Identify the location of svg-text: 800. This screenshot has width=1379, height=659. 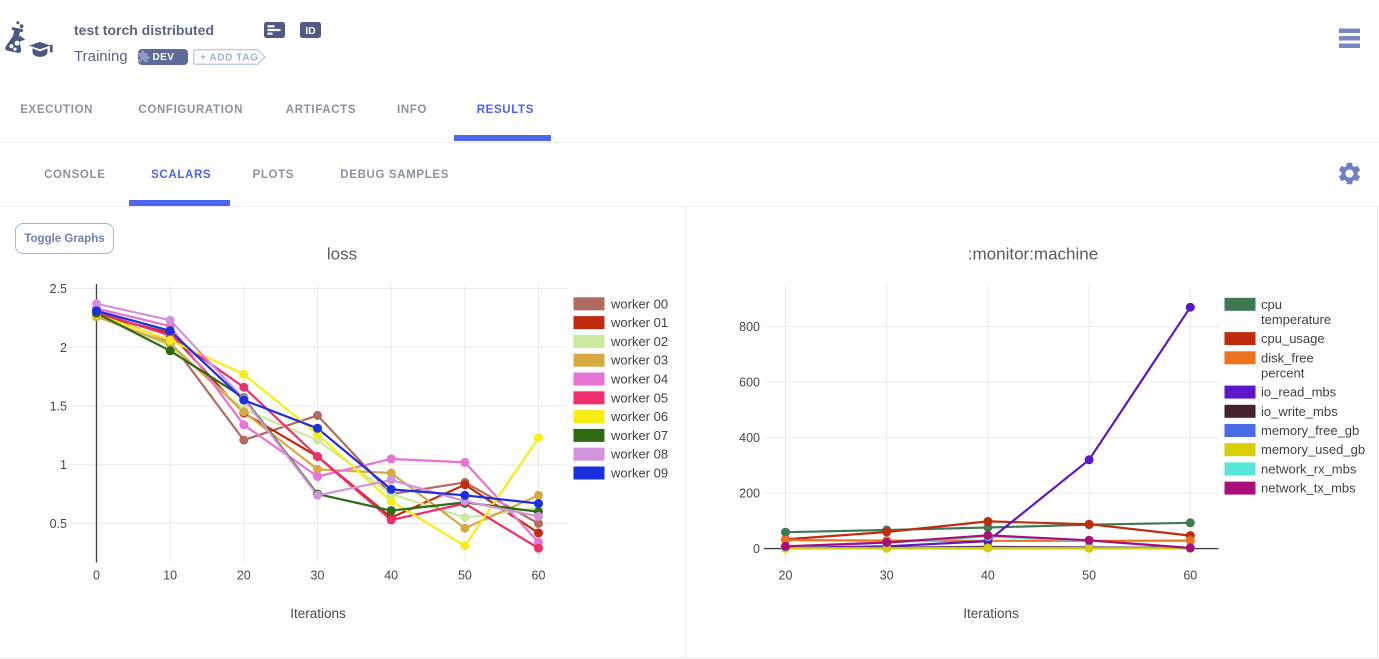
(749, 327).